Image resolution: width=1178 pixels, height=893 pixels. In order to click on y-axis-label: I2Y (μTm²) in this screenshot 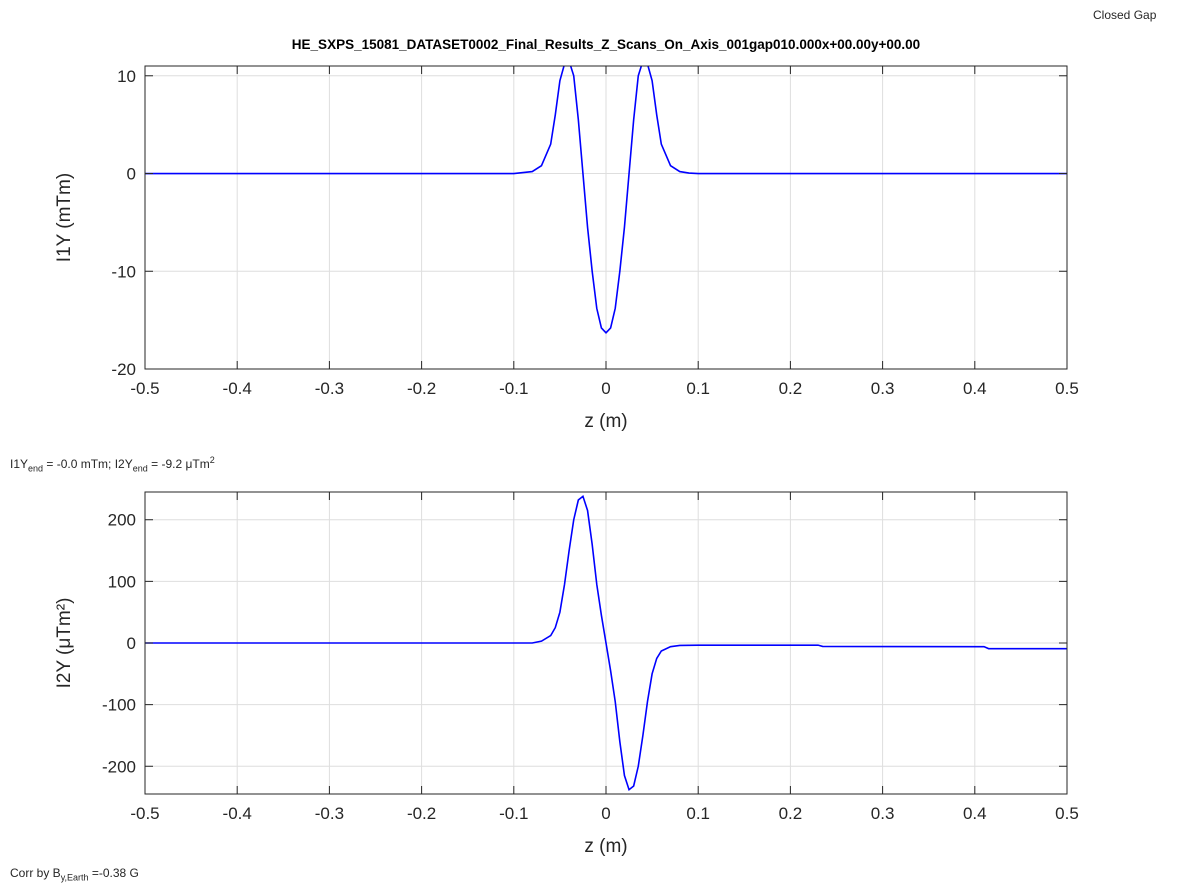, I will do `click(64, 643)`.